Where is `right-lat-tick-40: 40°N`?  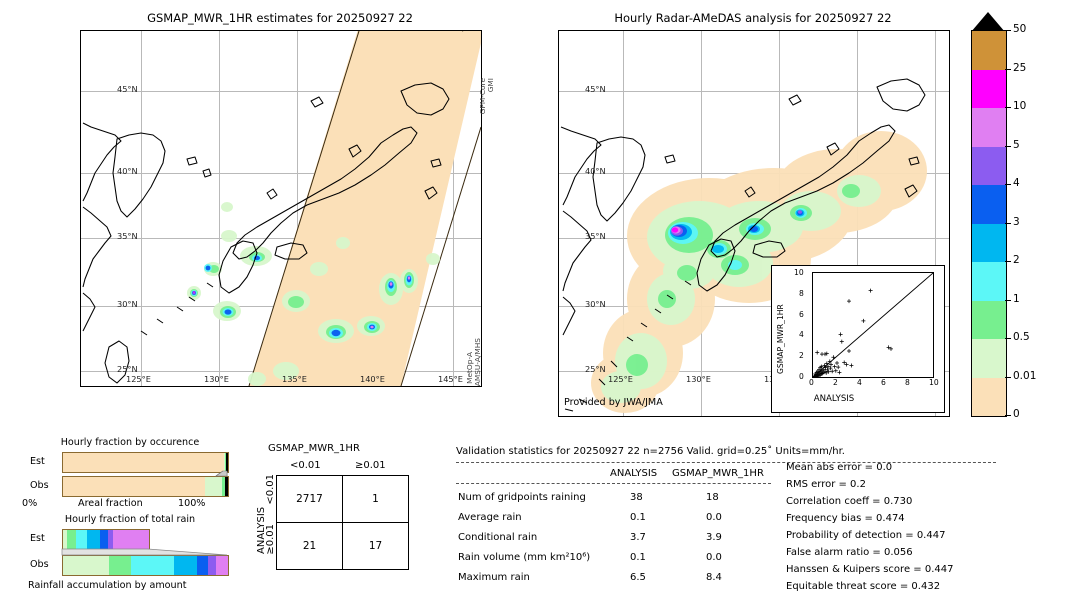 right-lat-tick-40: 40°N is located at coordinates (595, 171).